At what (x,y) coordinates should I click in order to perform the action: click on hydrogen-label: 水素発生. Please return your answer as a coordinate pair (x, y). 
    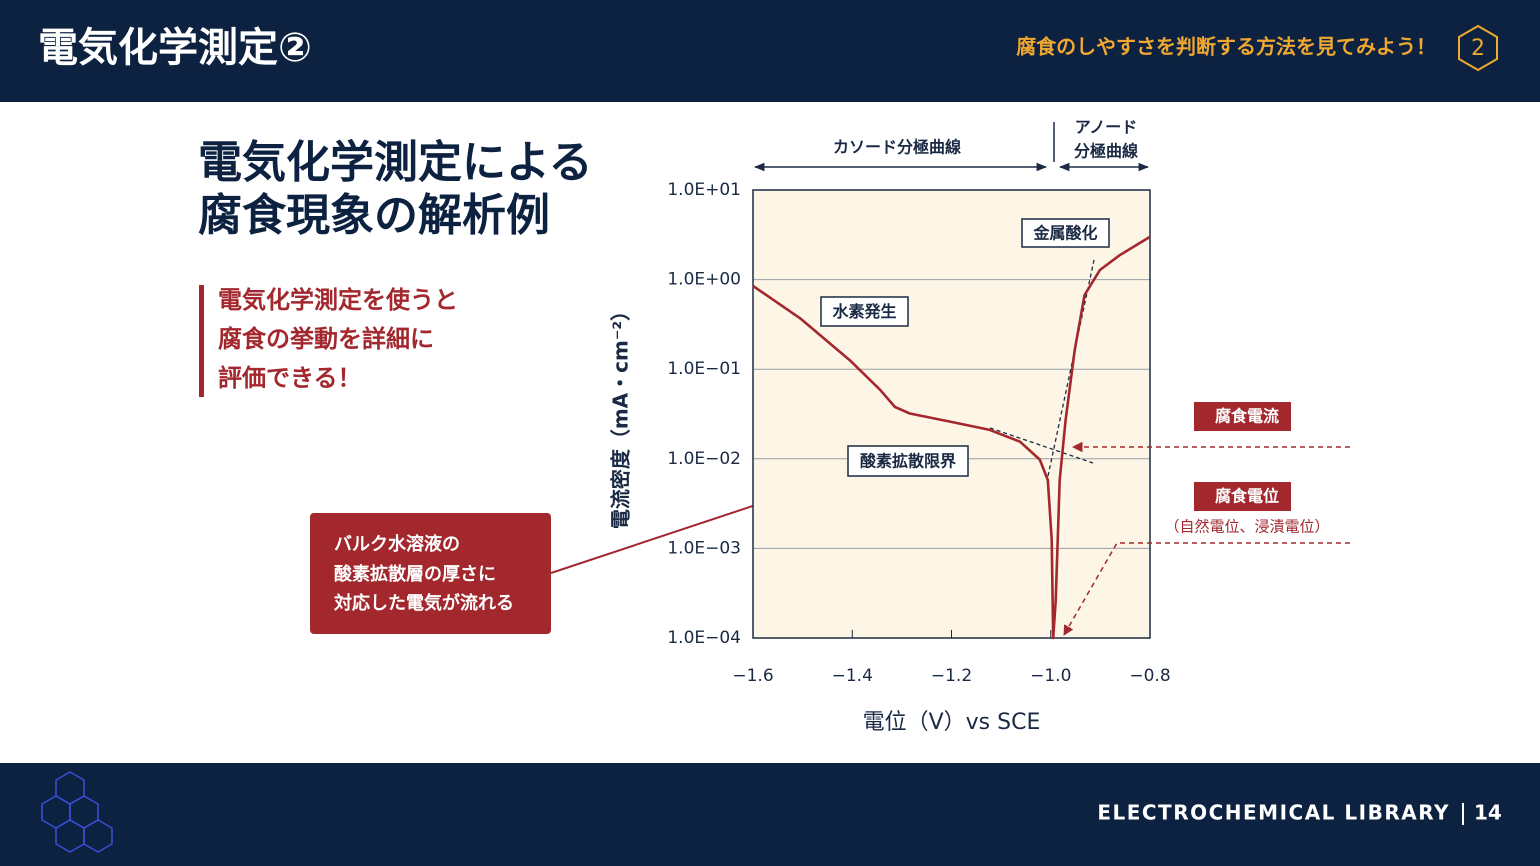
    Looking at the image, I should click on (864, 311).